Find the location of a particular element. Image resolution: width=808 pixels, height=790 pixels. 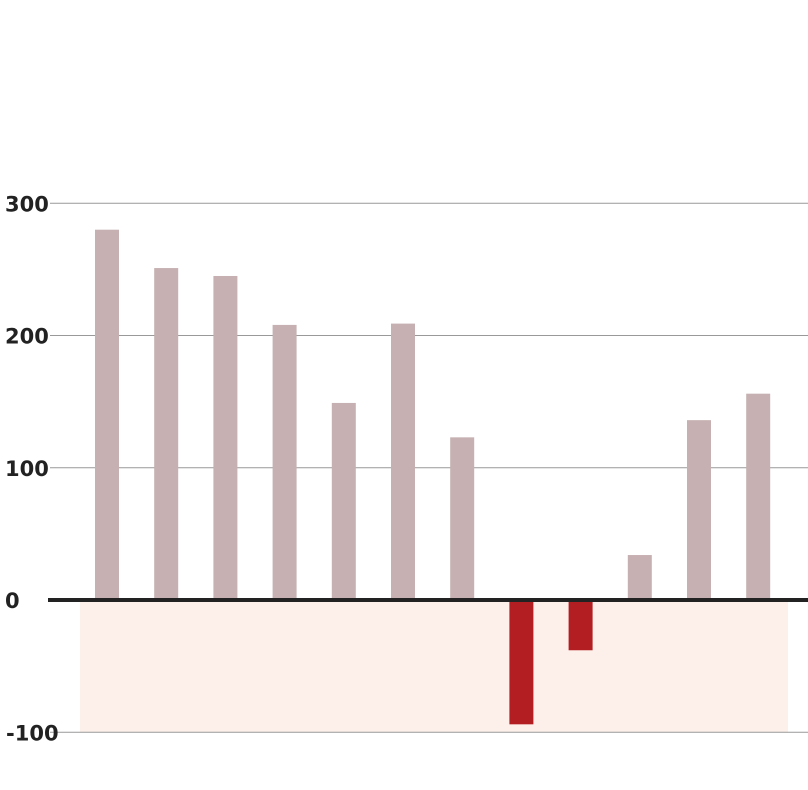

y-tick-label: -100 is located at coordinates (32, 733).